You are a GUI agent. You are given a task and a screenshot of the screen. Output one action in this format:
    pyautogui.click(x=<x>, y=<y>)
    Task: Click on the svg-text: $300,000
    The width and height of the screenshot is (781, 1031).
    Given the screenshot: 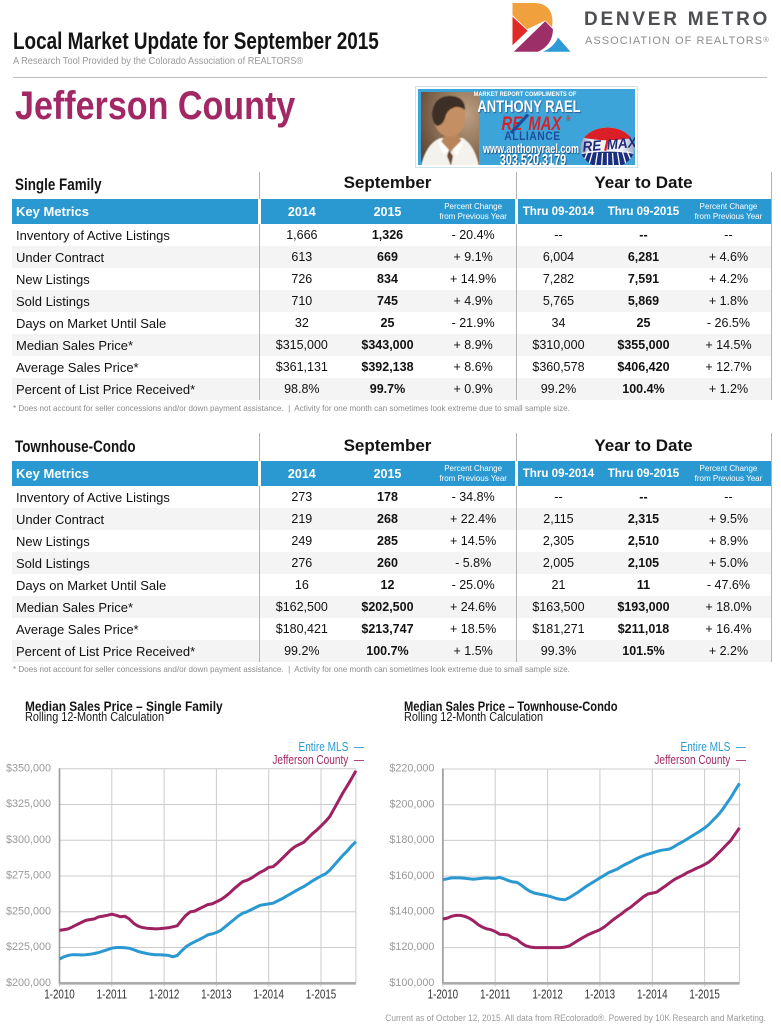 What is the action you would take?
    pyautogui.click(x=28, y=840)
    